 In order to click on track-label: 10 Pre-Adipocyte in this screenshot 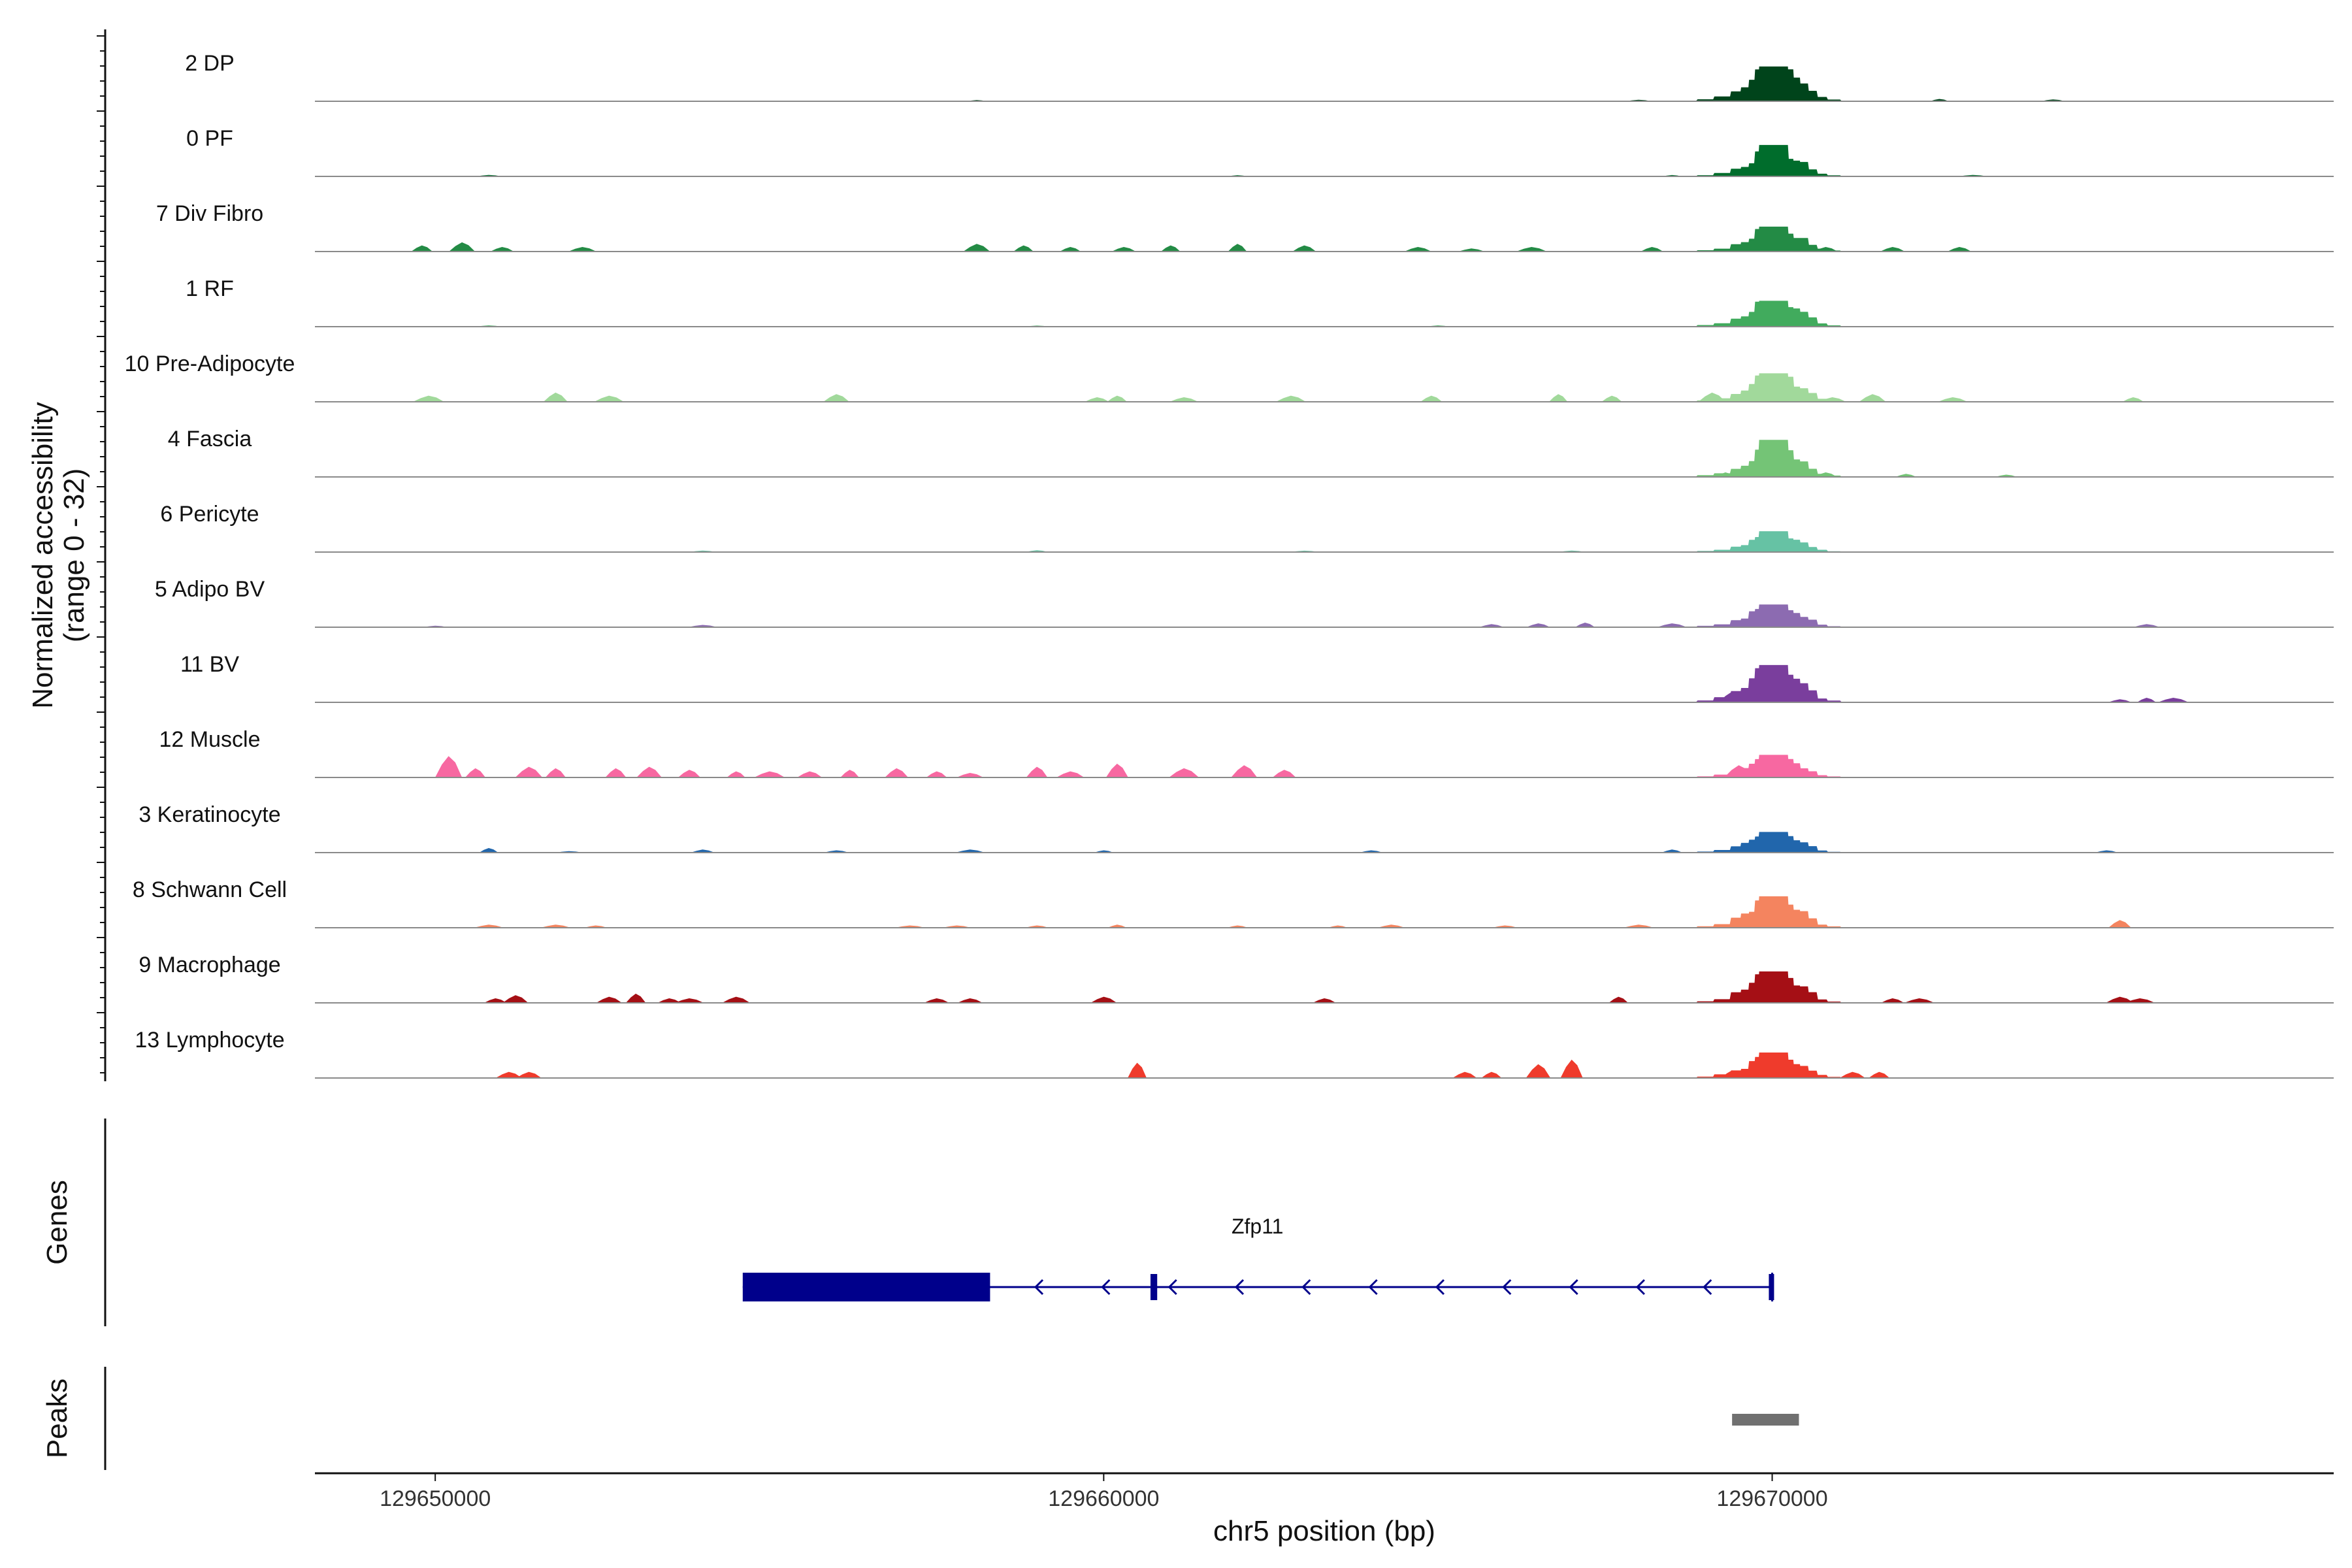, I will do `click(210, 363)`.